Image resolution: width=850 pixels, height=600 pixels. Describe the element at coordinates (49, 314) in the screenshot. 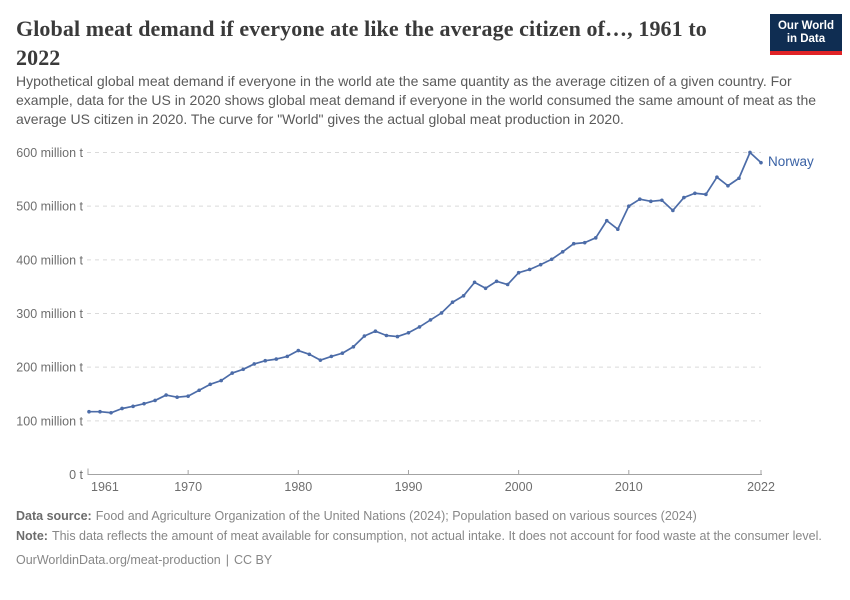

I see `y-tick-label: 300 million t` at that location.